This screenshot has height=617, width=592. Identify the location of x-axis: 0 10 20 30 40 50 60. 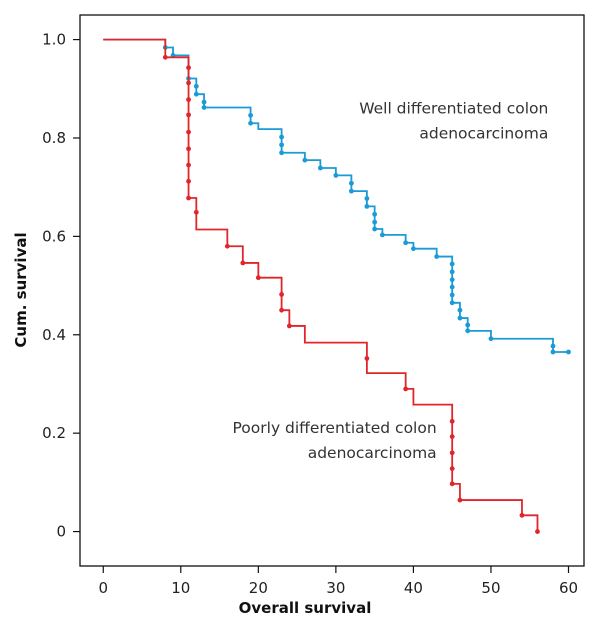
(338, 581).